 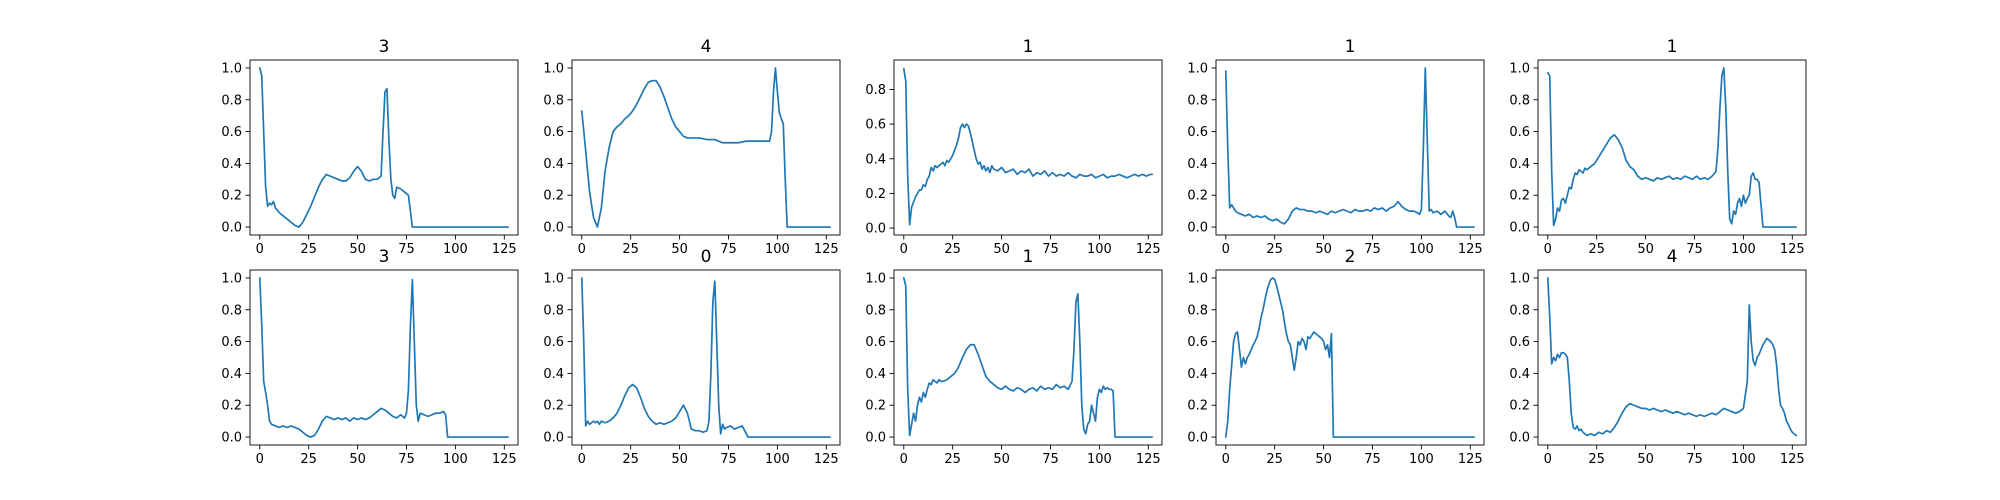 I want to click on subplot-title: 3, so click(x=384, y=47).